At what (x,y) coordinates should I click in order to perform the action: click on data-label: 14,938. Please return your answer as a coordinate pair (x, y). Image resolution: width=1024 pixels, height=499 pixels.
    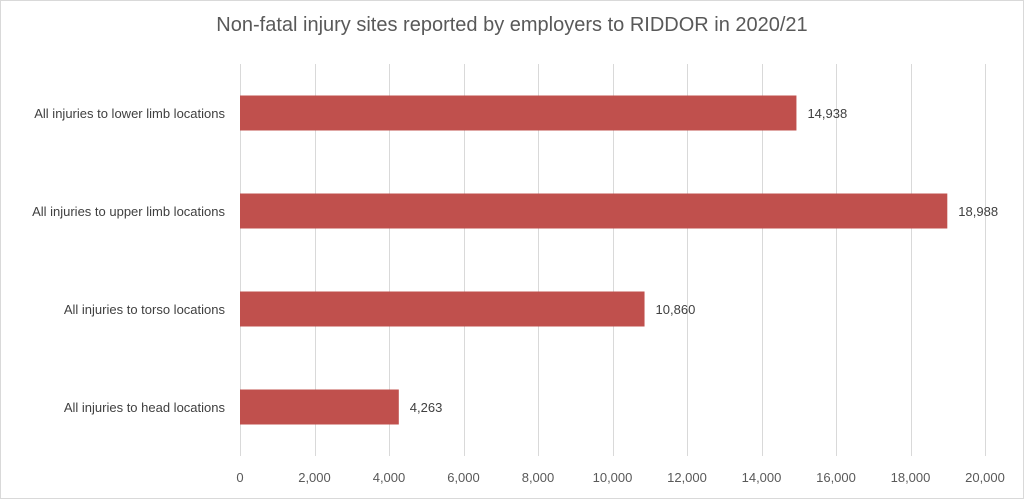
    Looking at the image, I should click on (827, 113).